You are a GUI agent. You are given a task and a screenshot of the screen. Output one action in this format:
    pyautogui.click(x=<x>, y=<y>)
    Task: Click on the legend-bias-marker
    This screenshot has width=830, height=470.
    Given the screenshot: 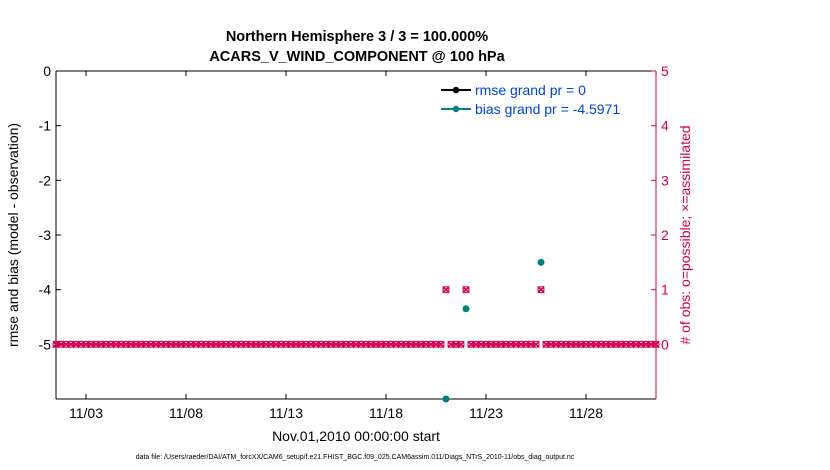 What is the action you would take?
    pyautogui.click(x=456, y=109)
    